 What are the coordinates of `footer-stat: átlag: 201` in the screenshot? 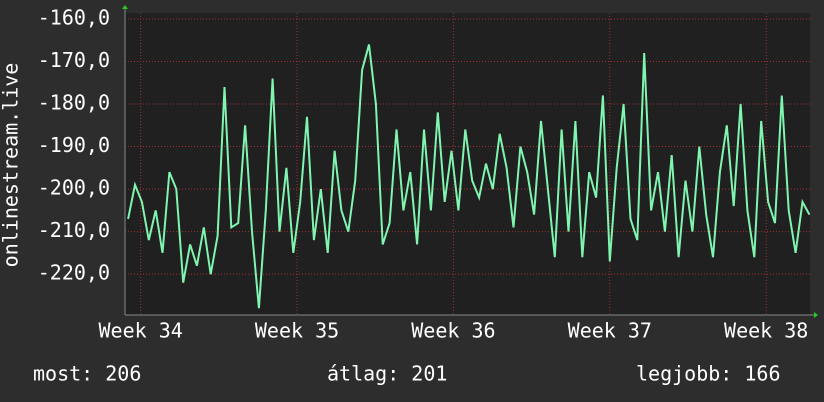 It's located at (387, 374).